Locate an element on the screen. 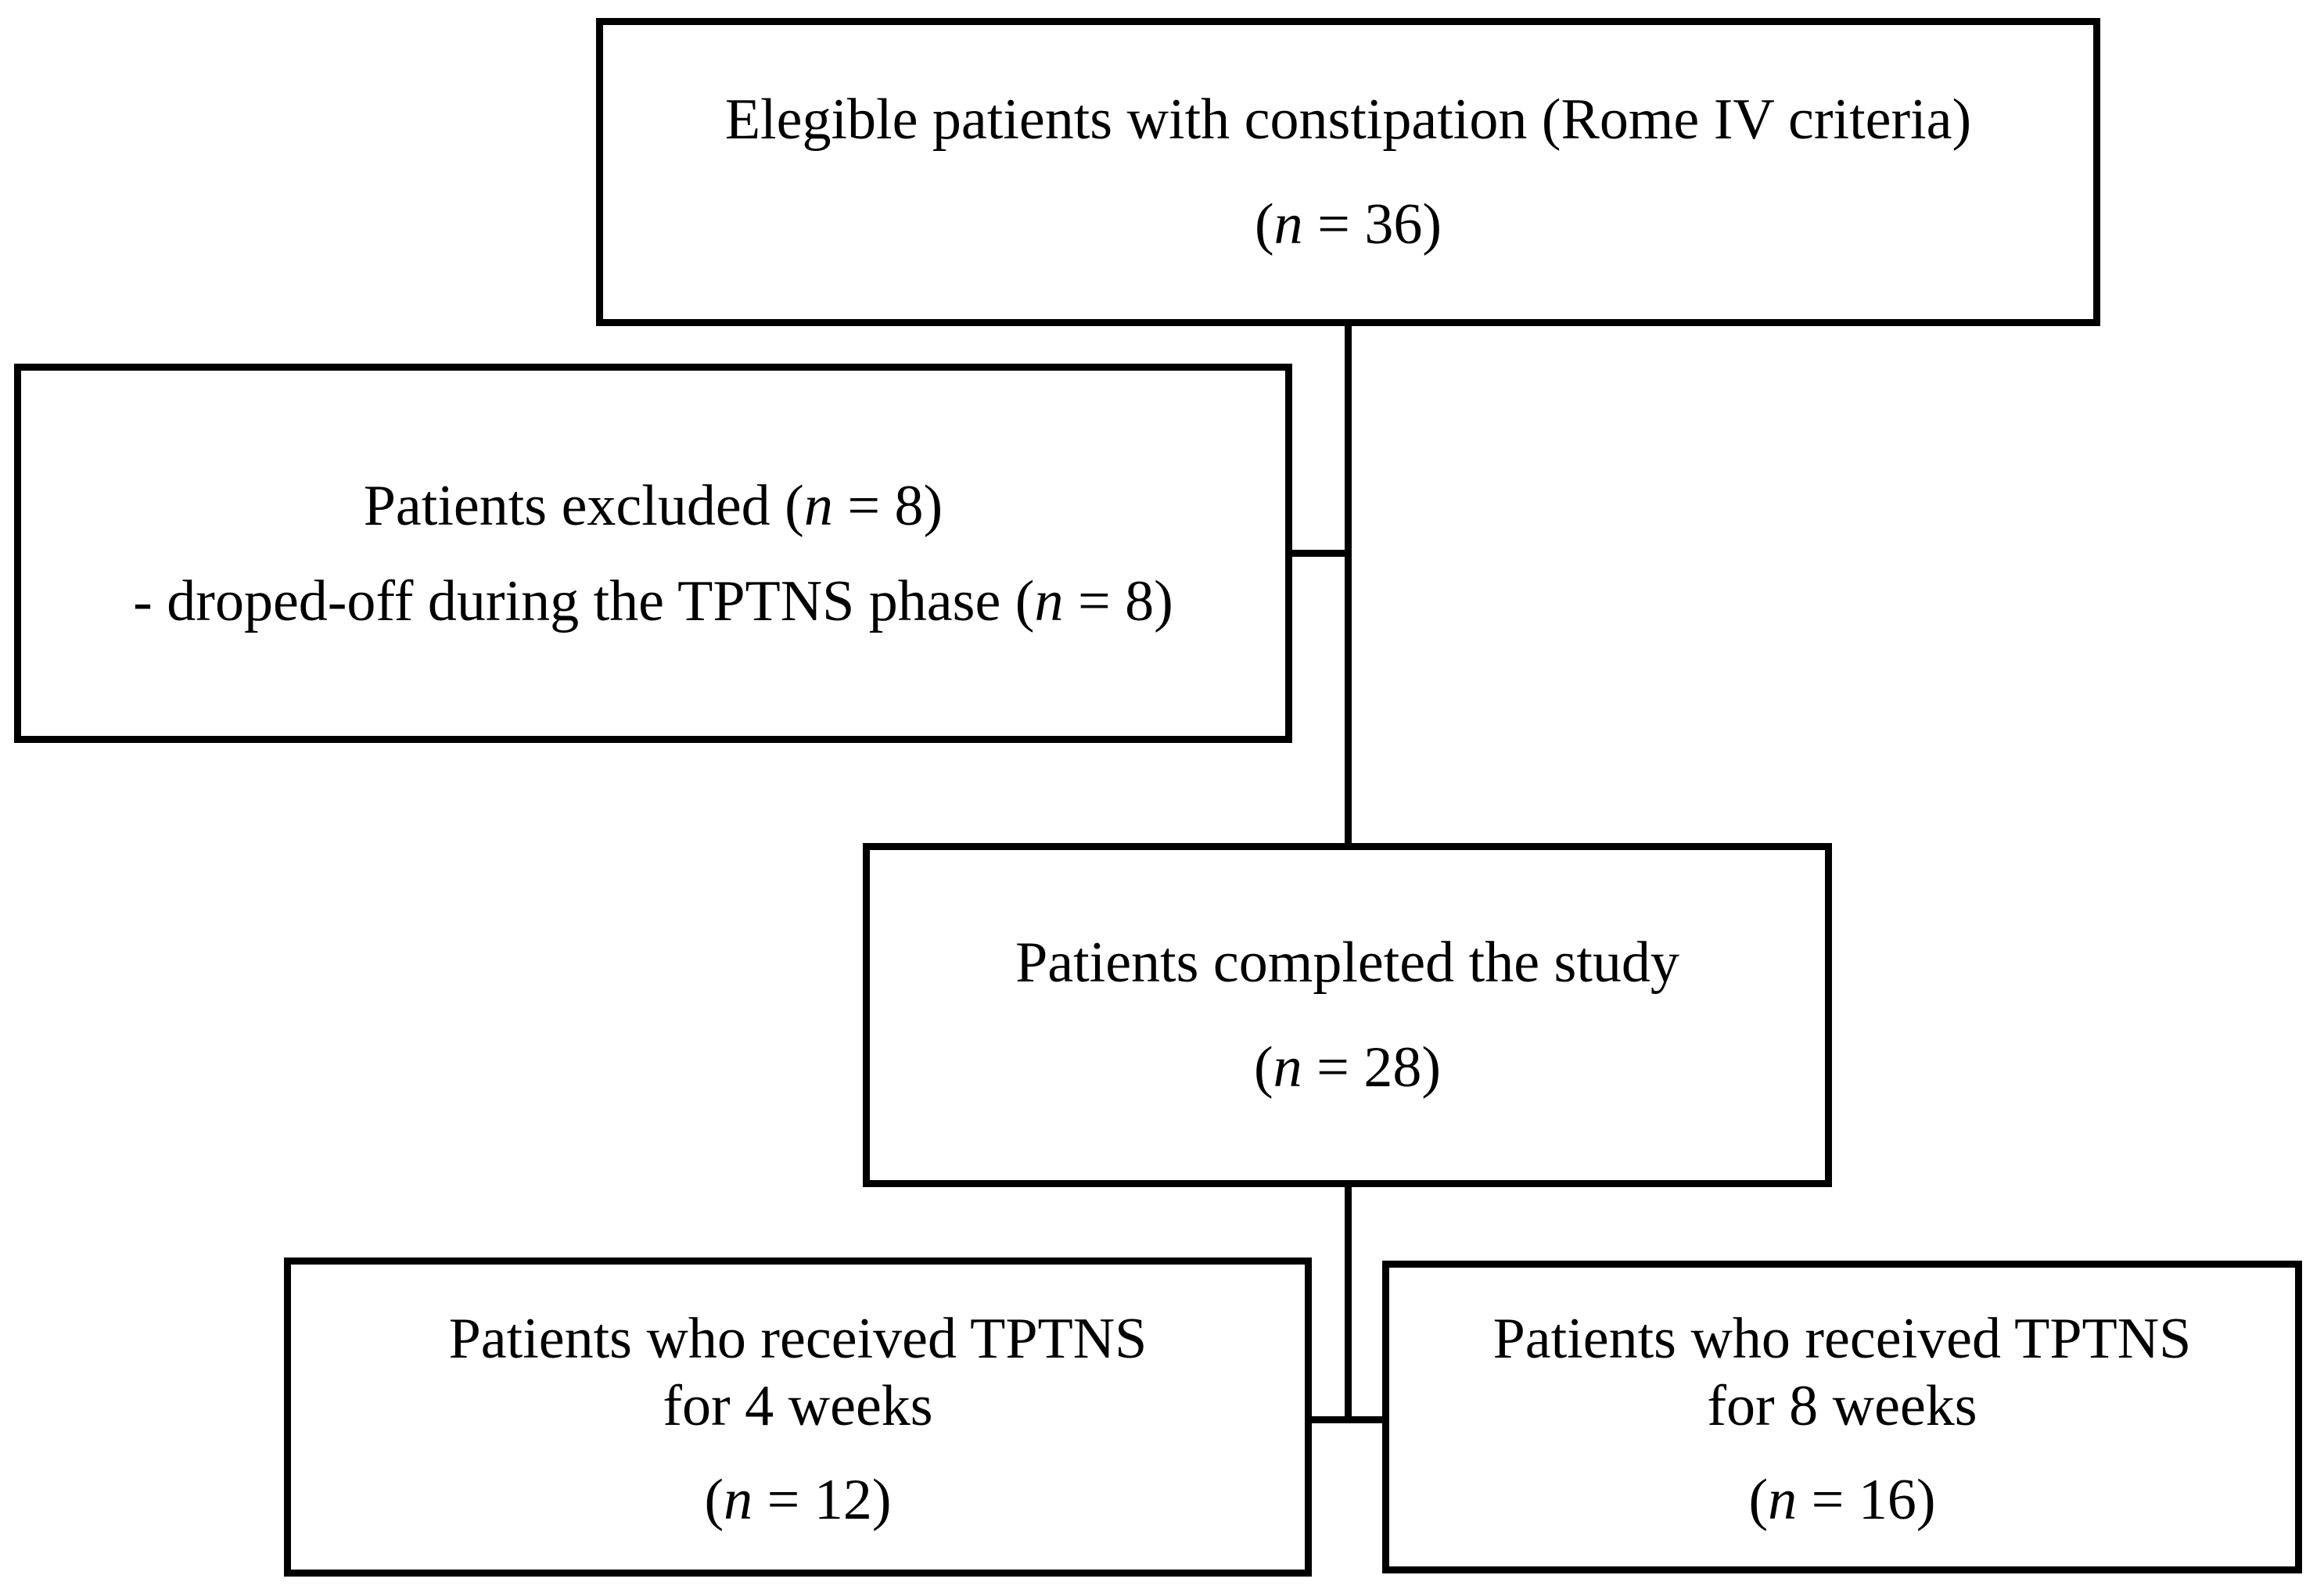 Image resolution: width=2324 pixels, height=1593 pixels. tptns4-count: (n = 12) is located at coordinates (797, 1500).